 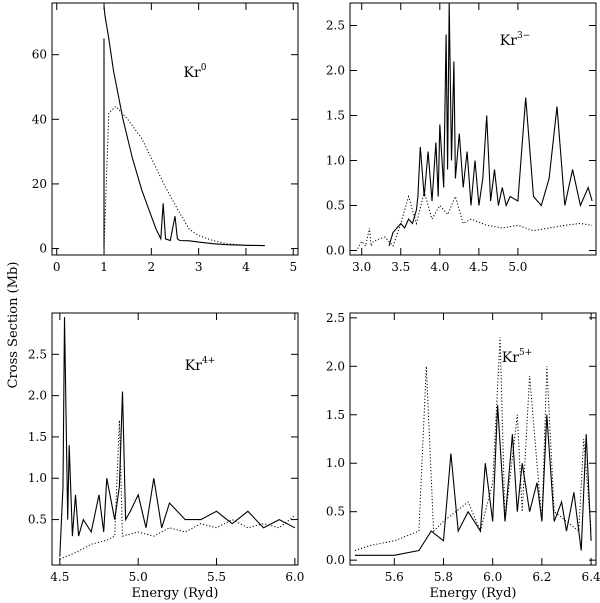 What do you see at coordinates (439, 267) in the screenshot?
I see `x-tick-label: 4.0` at bounding box center [439, 267].